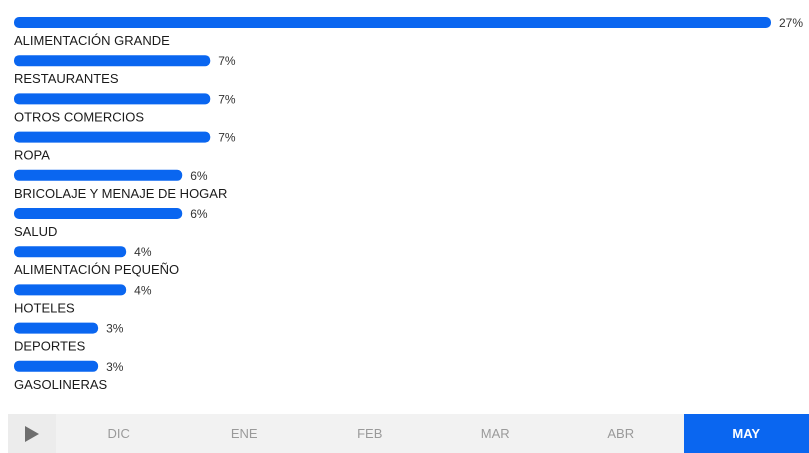  What do you see at coordinates (44, 307) in the screenshot?
I see `category-label-7: HOTELES` at bounding box center [44, 307].